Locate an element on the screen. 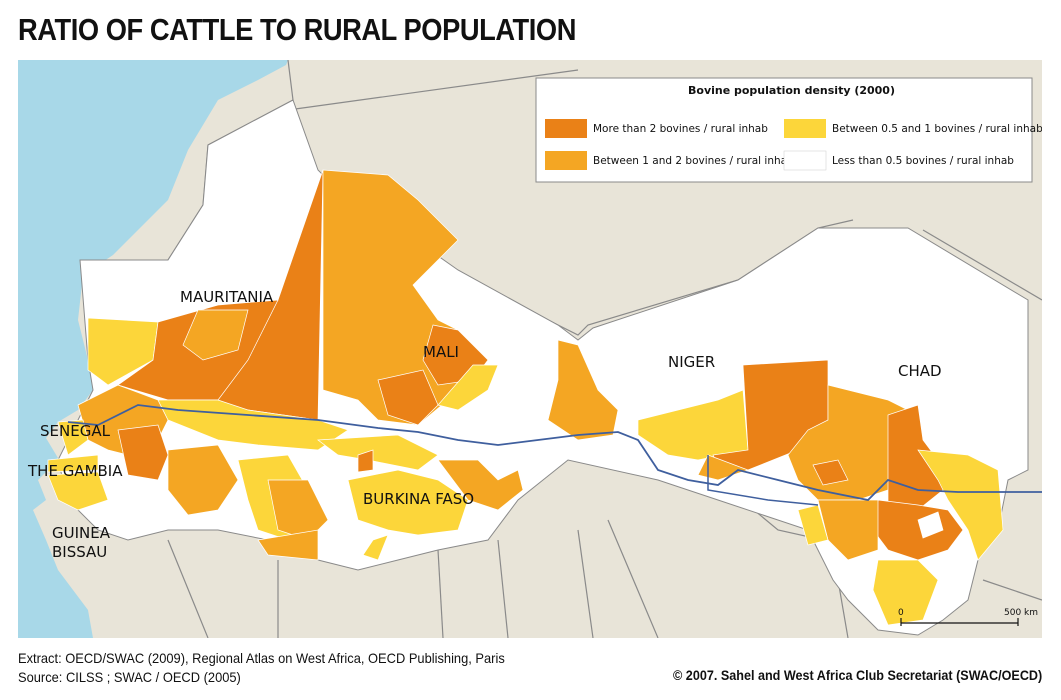 This screenshot has height=700, width=1061. legend-swatch-low is located at coordinates (805, 128).